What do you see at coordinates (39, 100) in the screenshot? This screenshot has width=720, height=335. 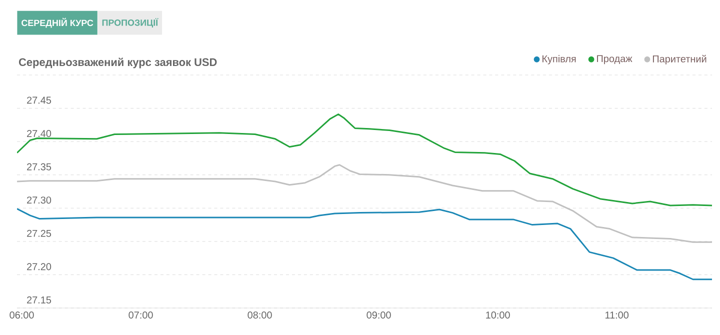 I see `y-tick-label: 27.45` at bounding box center [39, 100].